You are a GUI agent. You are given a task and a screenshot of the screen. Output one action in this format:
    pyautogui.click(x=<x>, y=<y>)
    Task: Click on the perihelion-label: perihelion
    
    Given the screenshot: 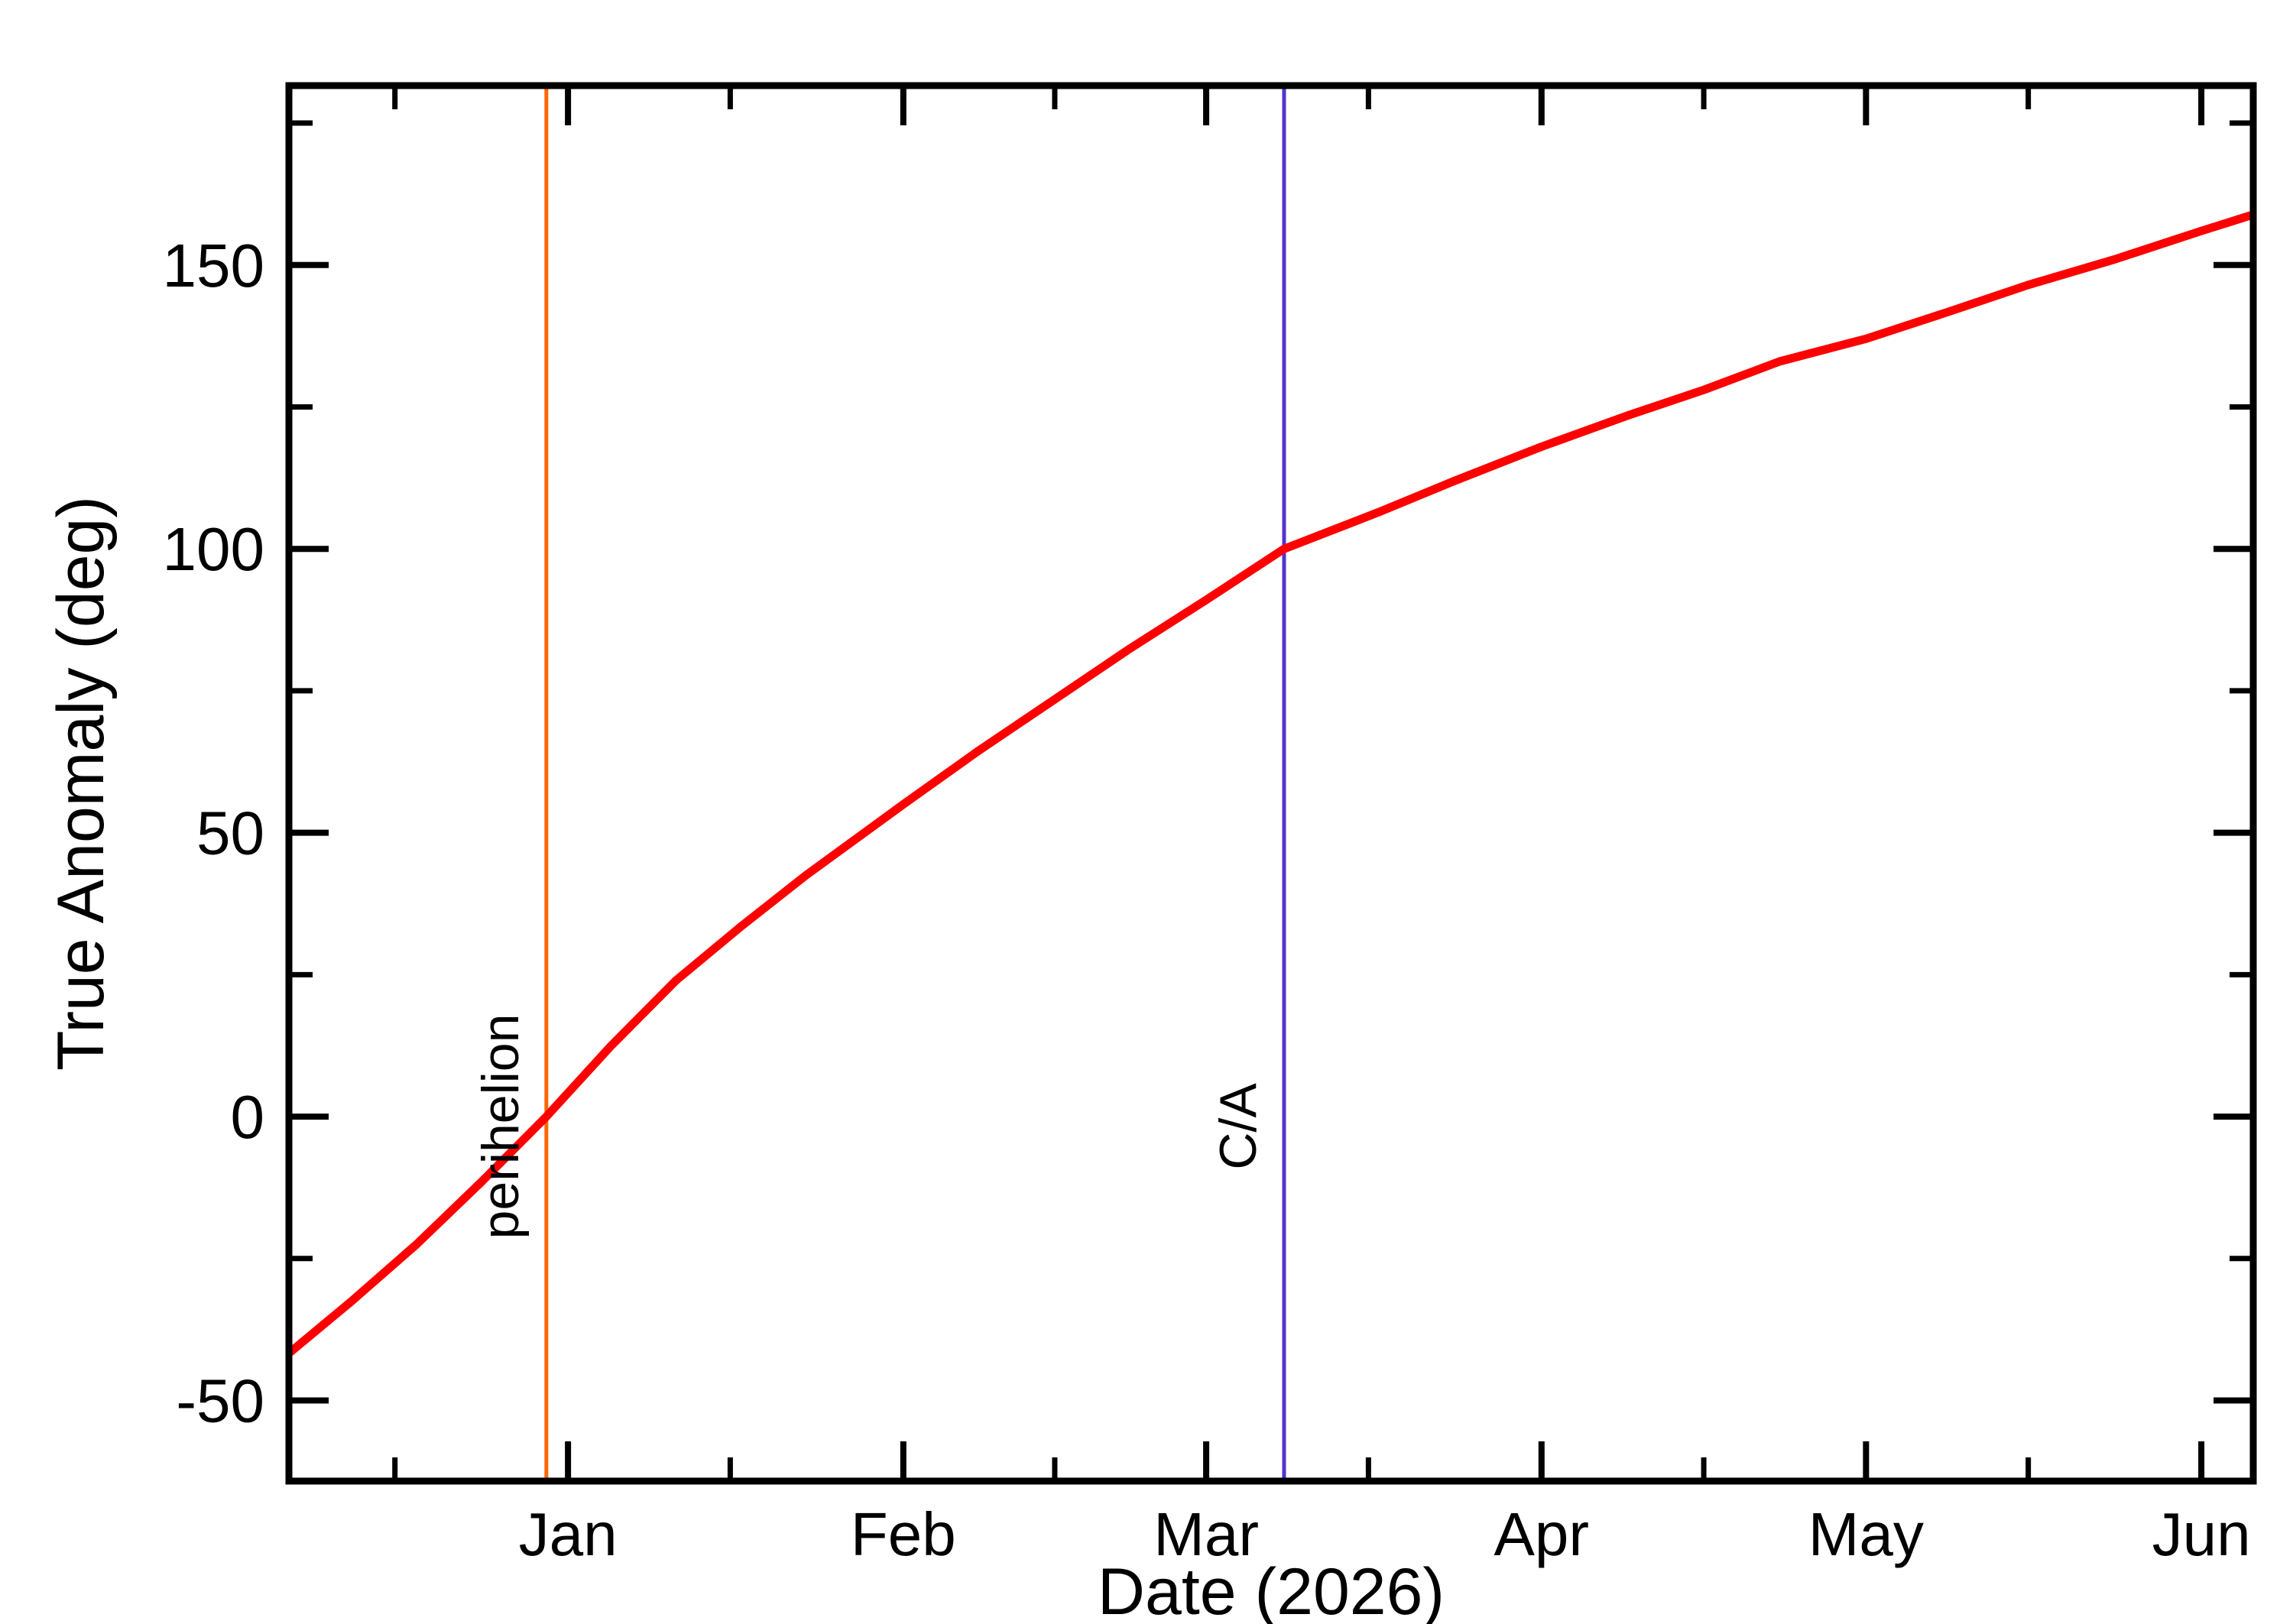 What is the action you would take?
    pyautogui.click(x=501, y=1127)
    